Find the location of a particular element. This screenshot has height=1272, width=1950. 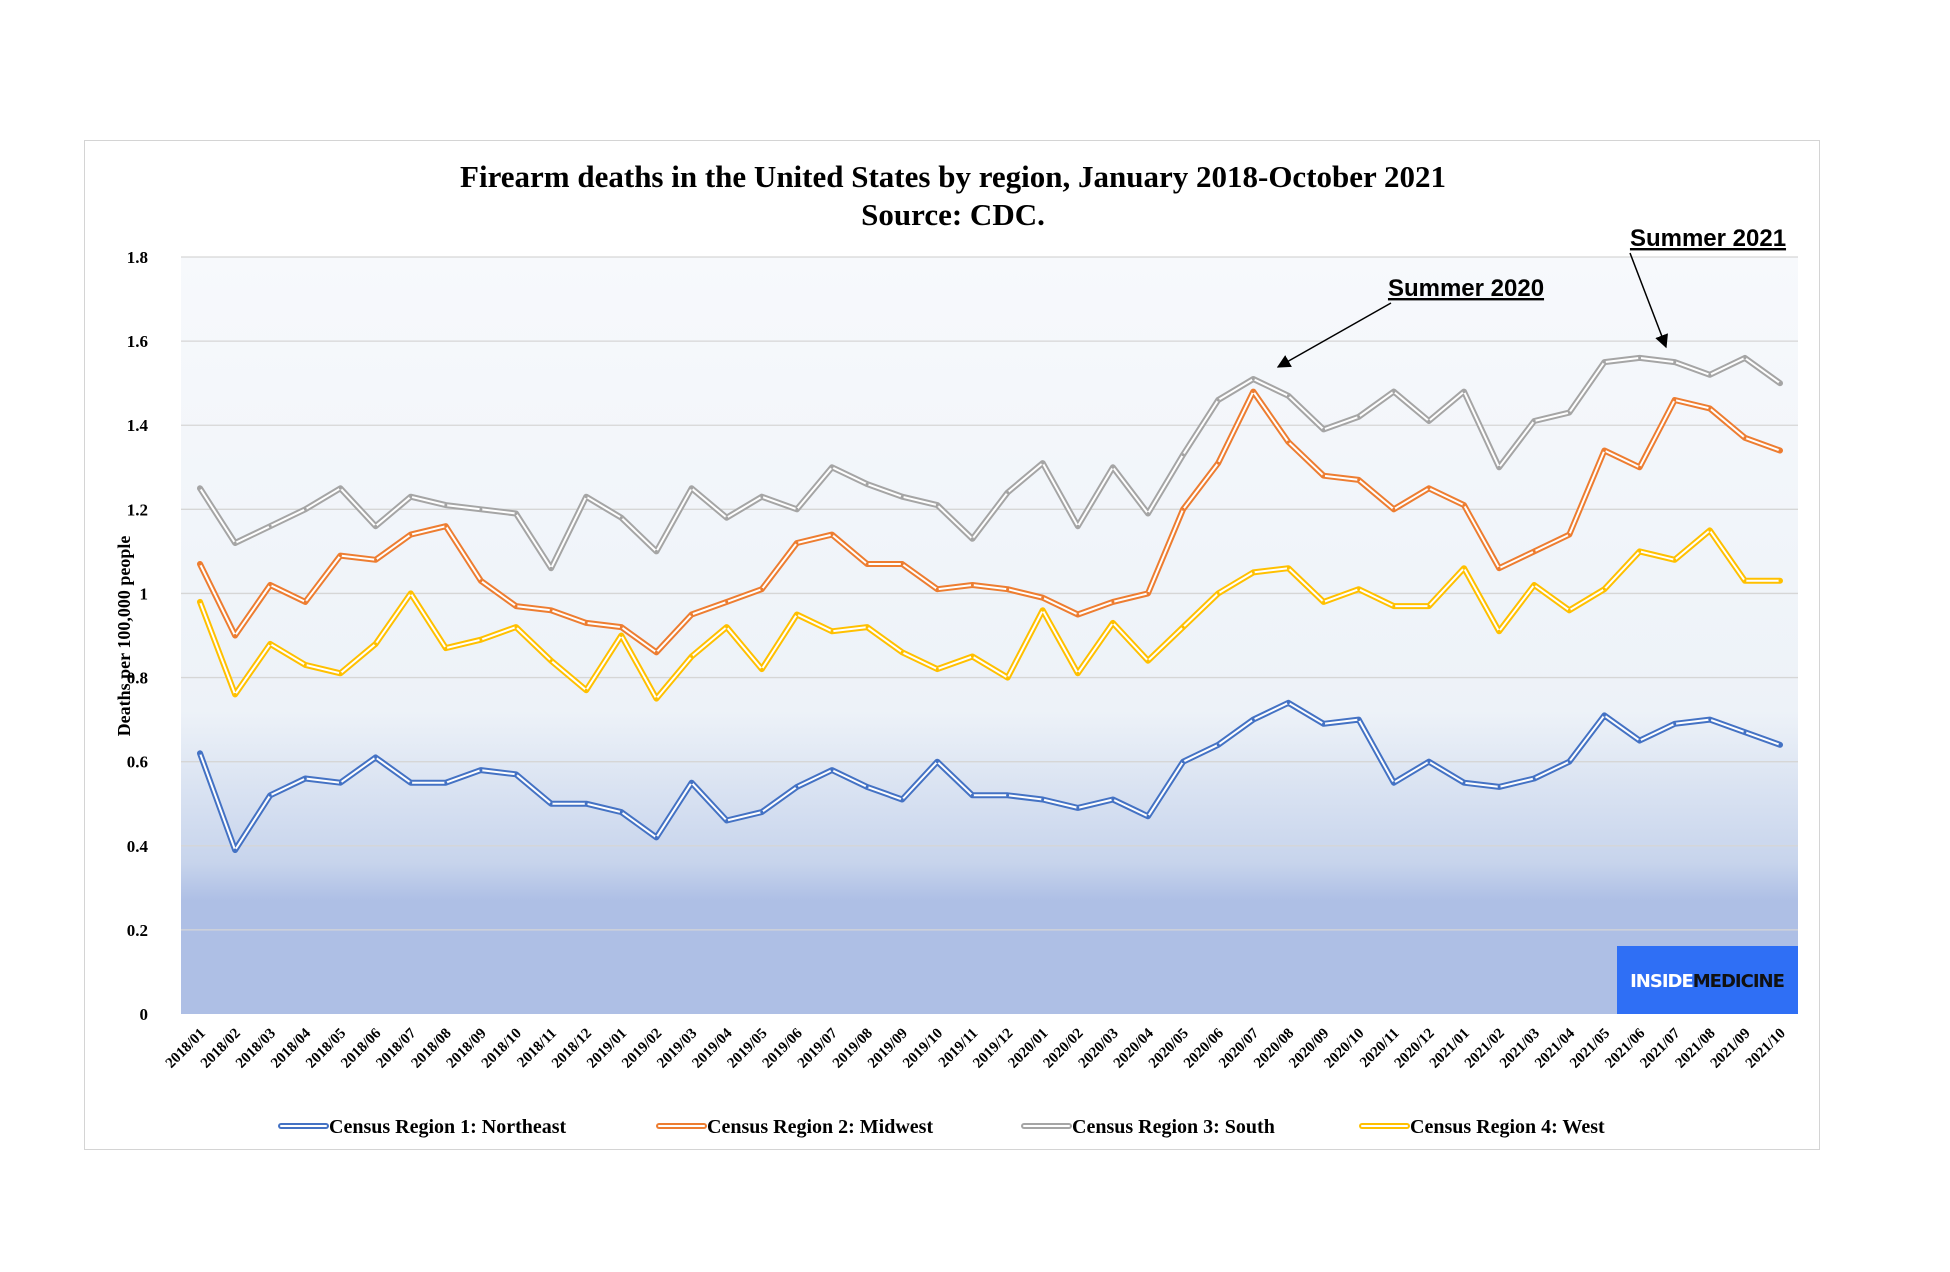

y-tick-label: 1.6 is located at coordinates (137, 341).